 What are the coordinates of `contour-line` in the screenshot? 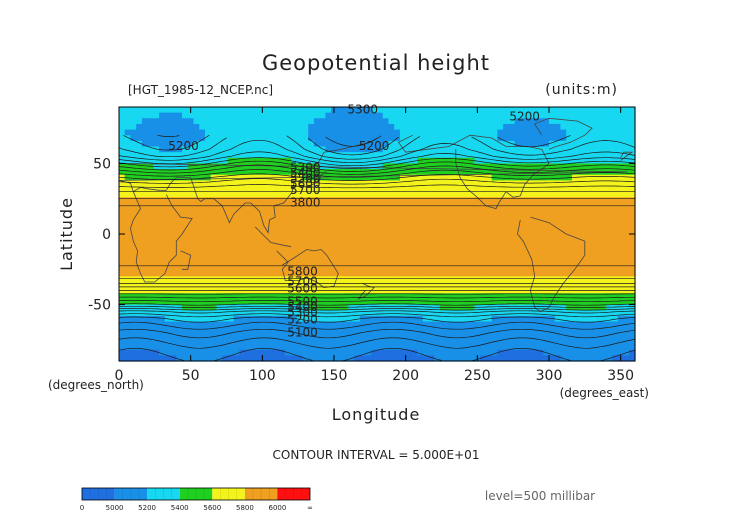 It's located at (377, 304).